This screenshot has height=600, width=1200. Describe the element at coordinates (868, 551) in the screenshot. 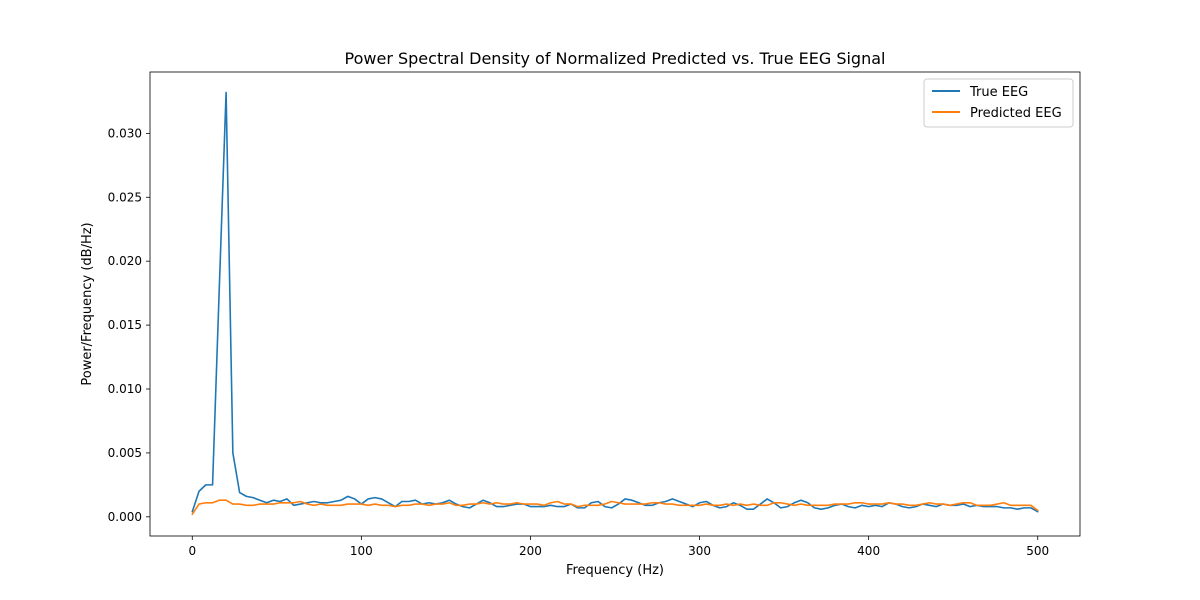

I see `x-tick-label: 400` at that location.